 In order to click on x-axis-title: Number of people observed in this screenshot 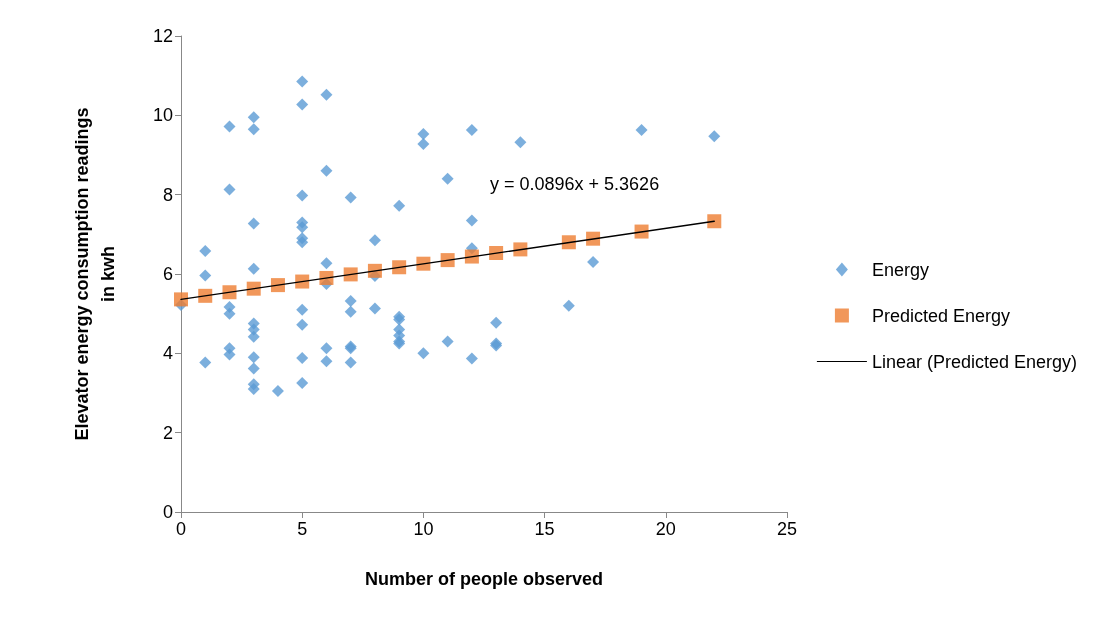, I will do `click(484, 579)`.